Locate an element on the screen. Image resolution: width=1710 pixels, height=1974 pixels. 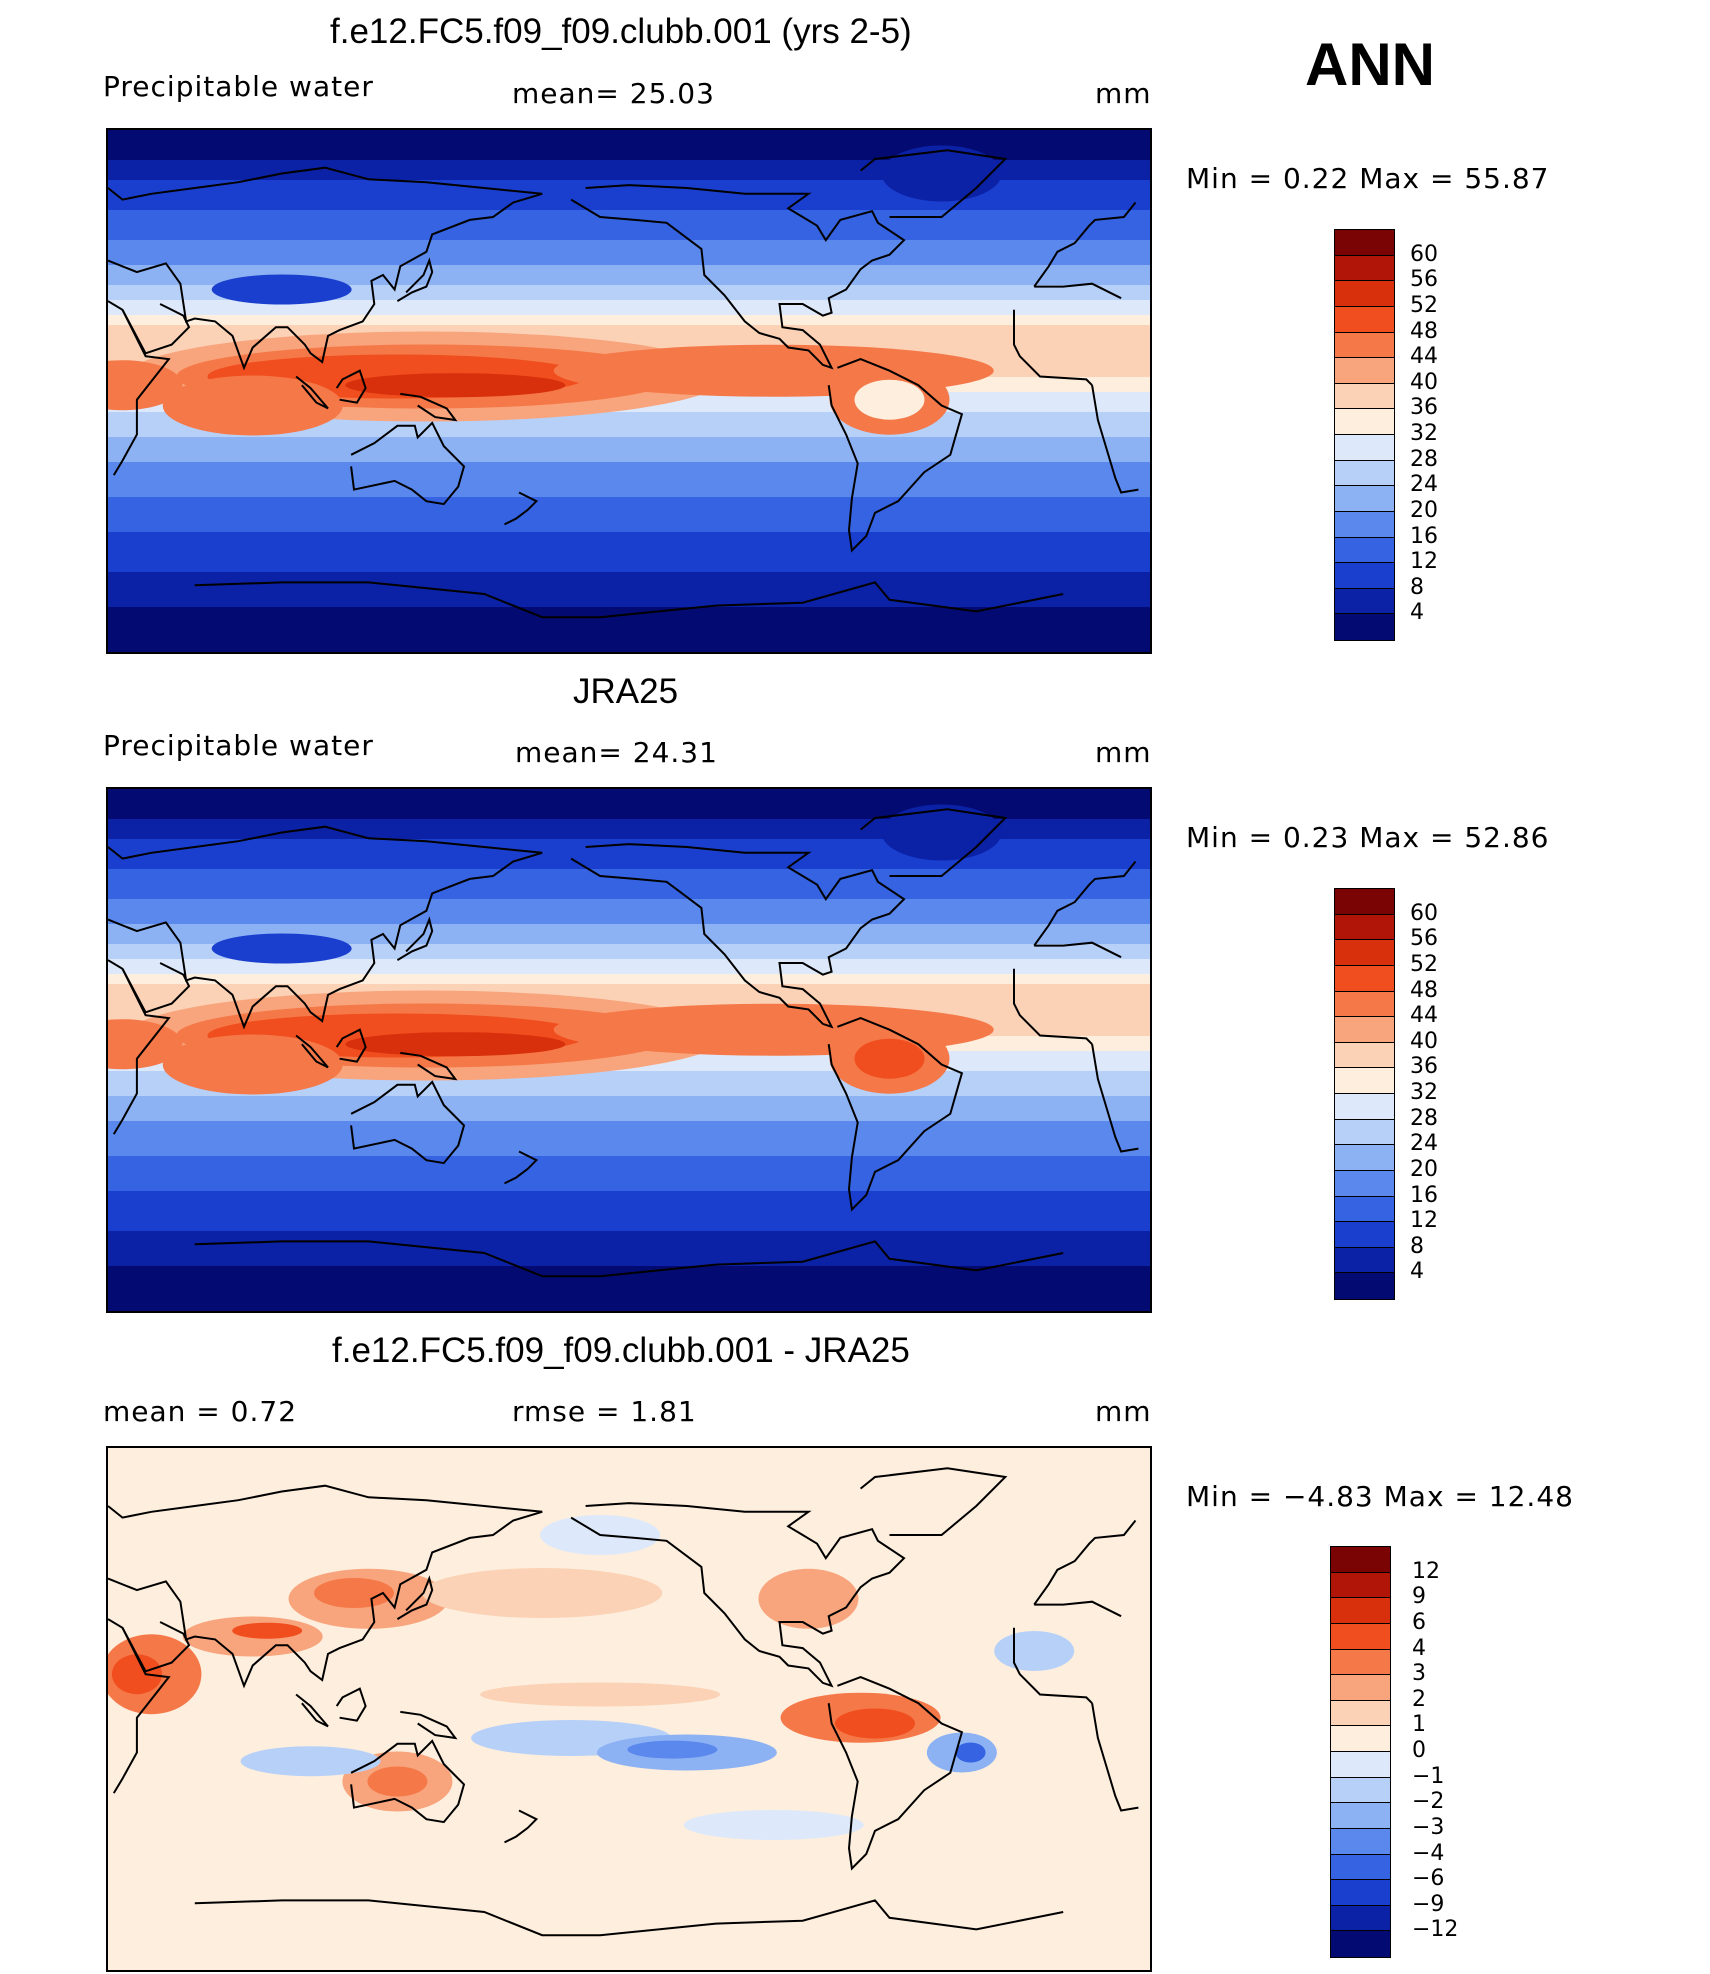
season-label: ANN is located at coordinates (1370, 64).